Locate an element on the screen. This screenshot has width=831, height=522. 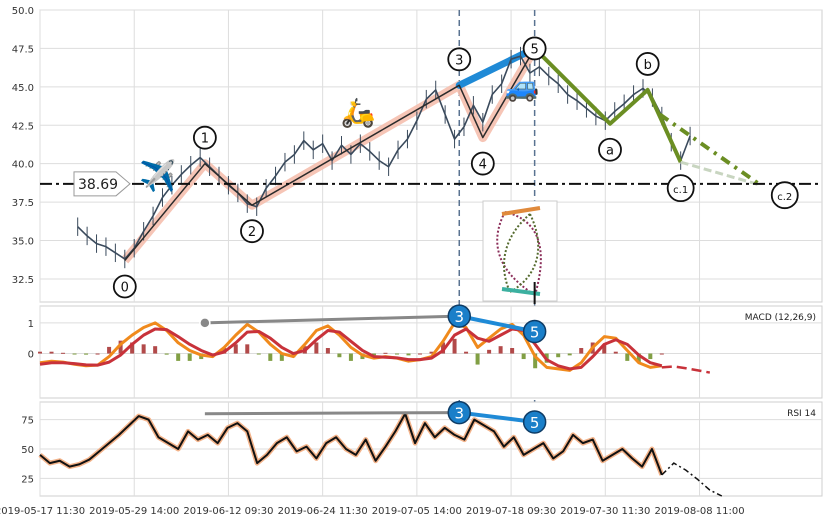
price-y-tick-label: 35.0 is located at coordinates (23, 242).